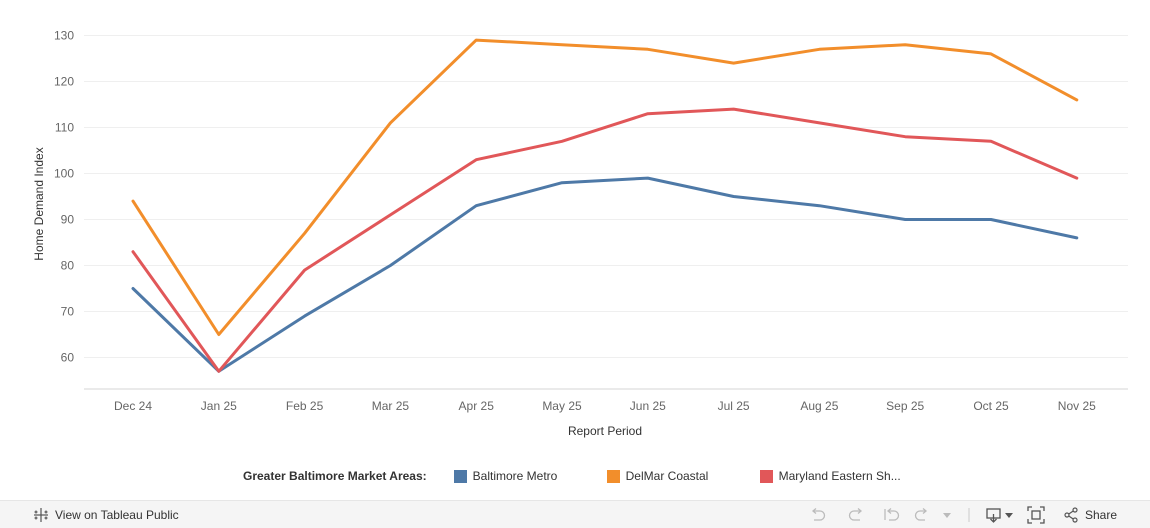 The width and height of the screenshot is (1150, 528). I want to click on x-tick-label: Dec 24, so click(133, 406).